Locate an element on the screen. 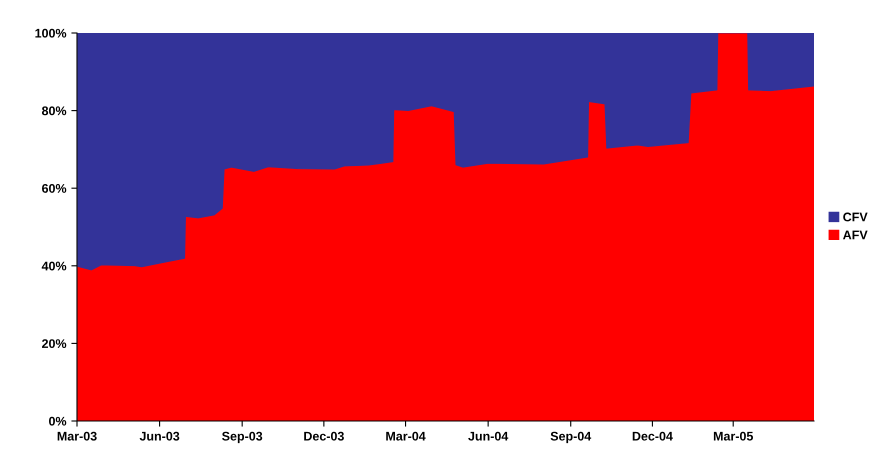 Image resolution: width=872 pixels, height=466 pixels. y-tick-label: 20% is located at coordinates (54, 343).